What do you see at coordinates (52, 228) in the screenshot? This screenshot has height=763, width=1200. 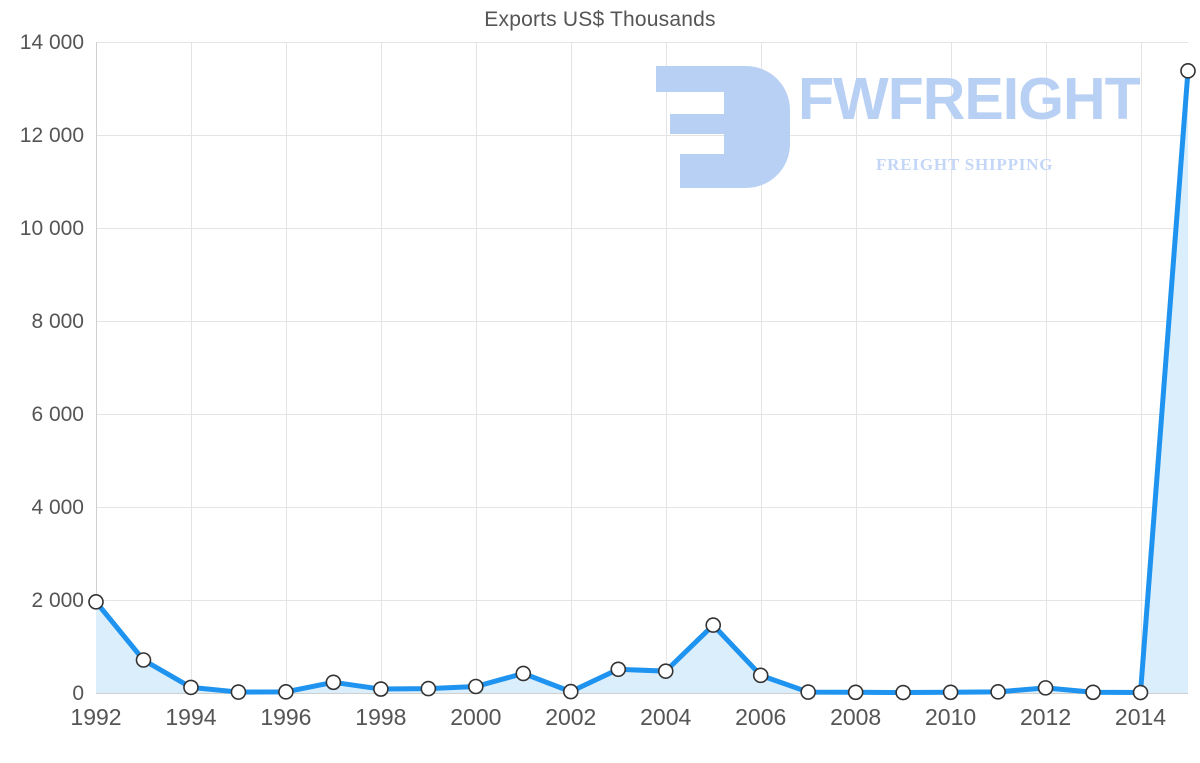 I see `y-axis-tick-label: 10 000` at bounding box center [52, 228].